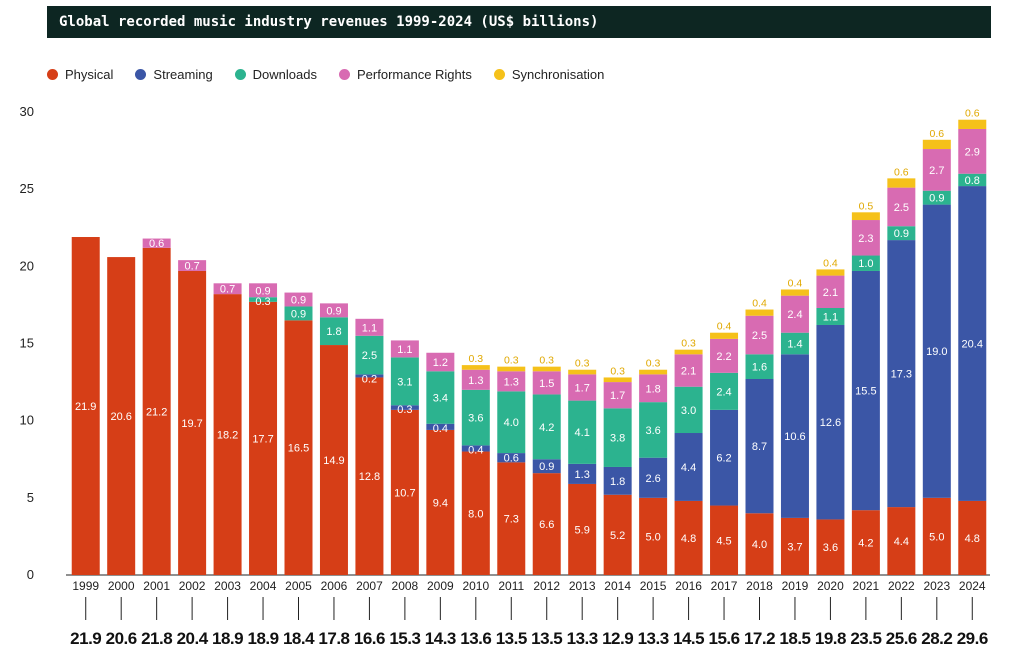  I want to click on bar-performance-rights-2004, so click(263, 290).